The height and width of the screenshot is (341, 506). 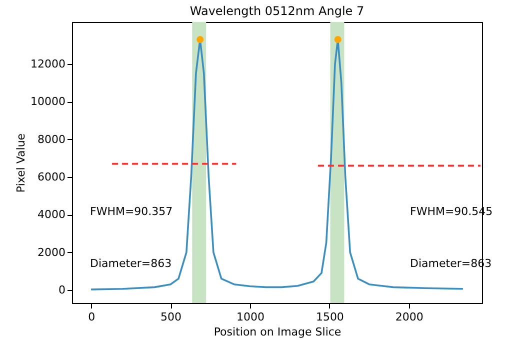 What do you see at coordinates (277, 11) in the screenshot?
I see `chart-title: Wavelength 0512nm Angle 7` at bounding box center [277, 11].